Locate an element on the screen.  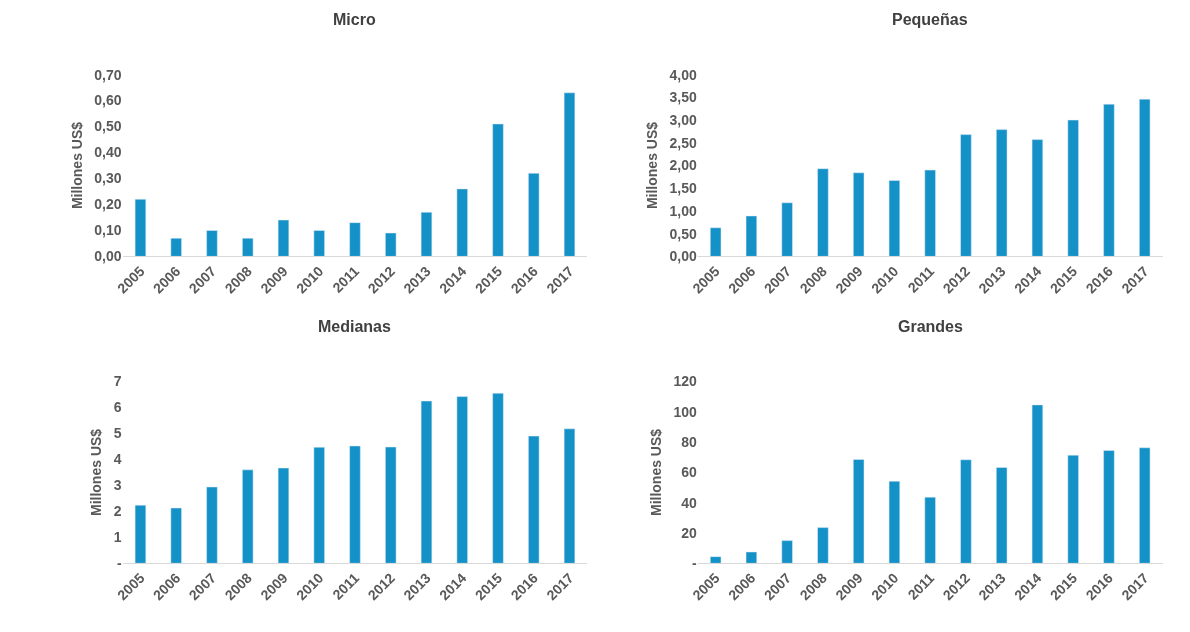
y-tick-label: 100 is located at coordinates (685, 411).